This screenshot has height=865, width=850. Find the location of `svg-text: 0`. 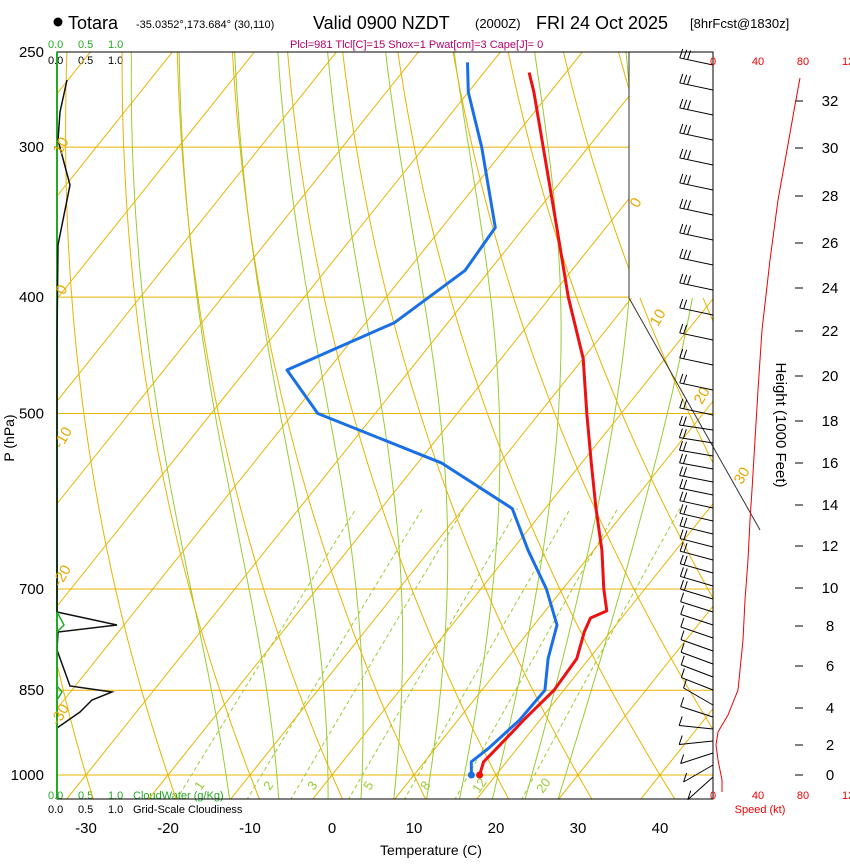

svg-text: 0 is located at coordinates (713, 796).